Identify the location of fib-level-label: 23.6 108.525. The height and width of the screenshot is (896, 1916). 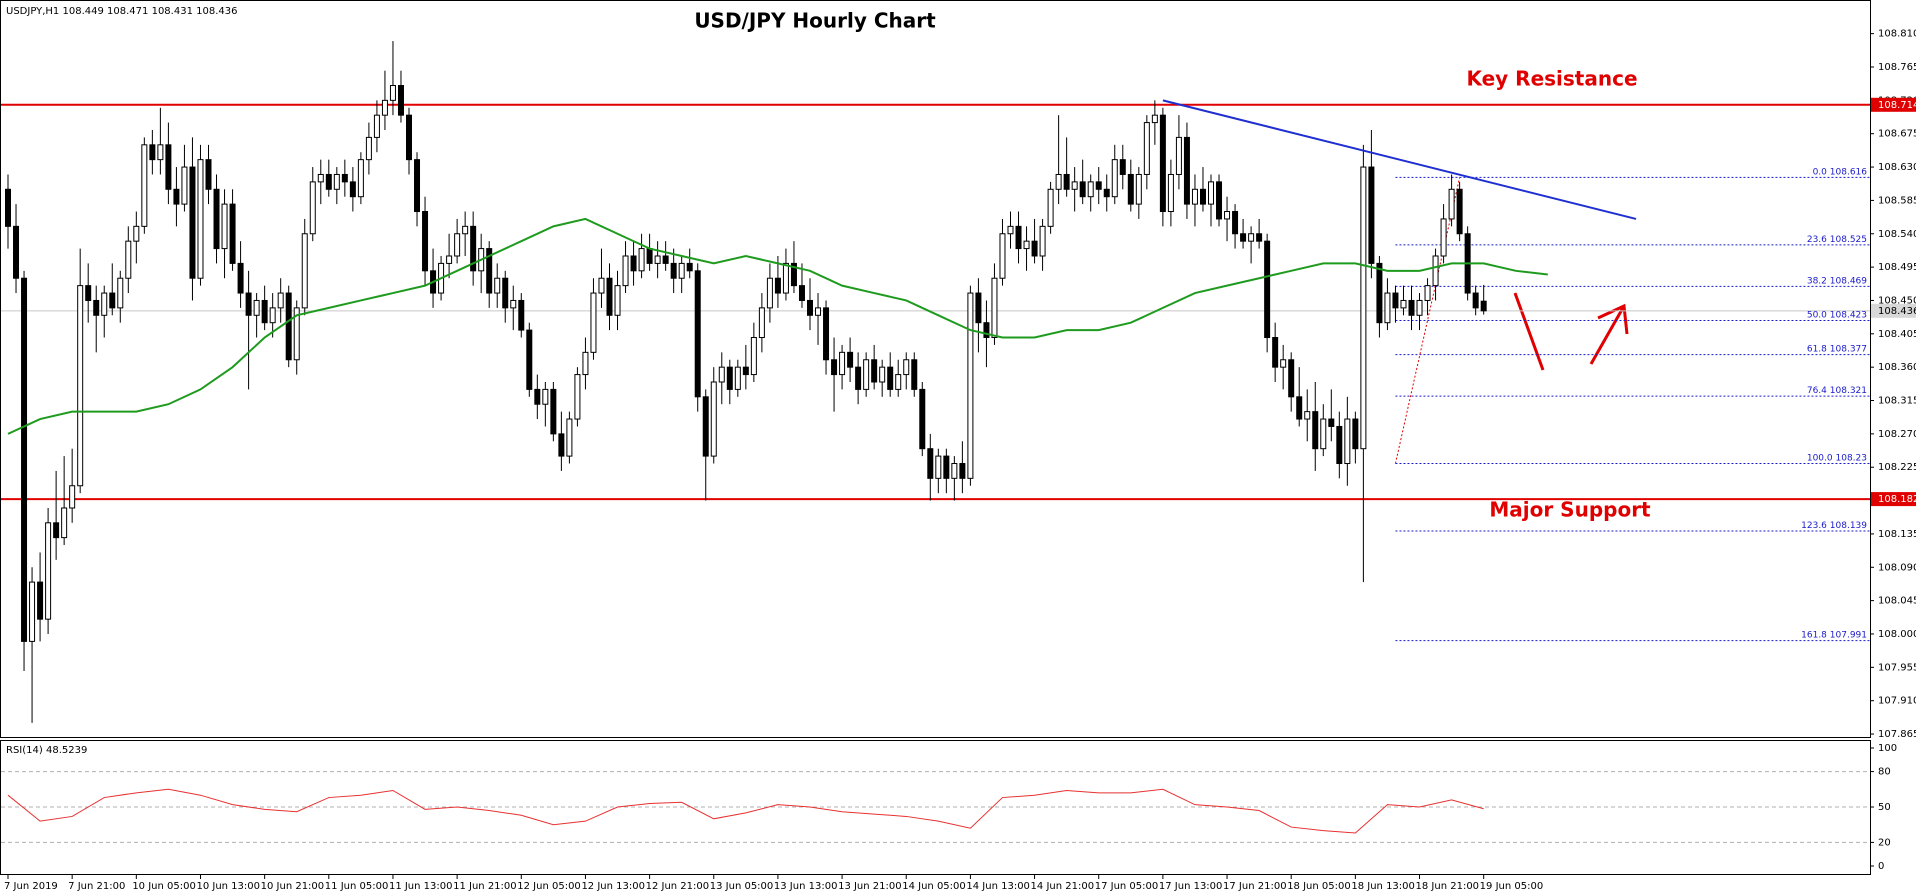
(1837, 239).